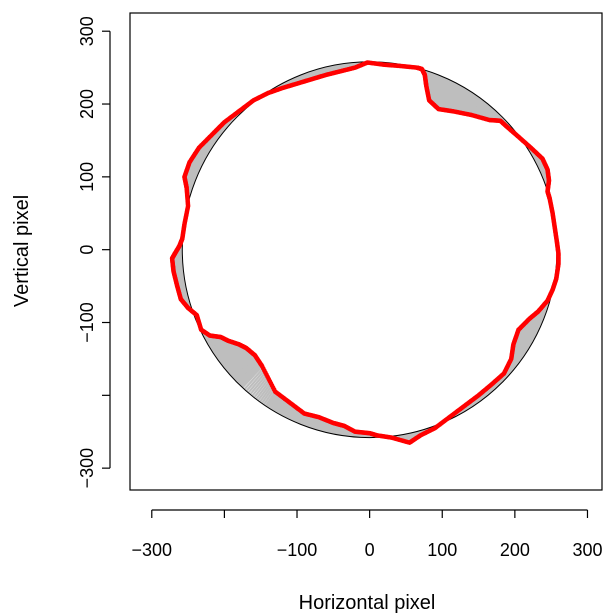  What do you see at coordinates (515, 550) in the screenshot?
I see `x-tick-label: 200` at bounding box center [515, 550].